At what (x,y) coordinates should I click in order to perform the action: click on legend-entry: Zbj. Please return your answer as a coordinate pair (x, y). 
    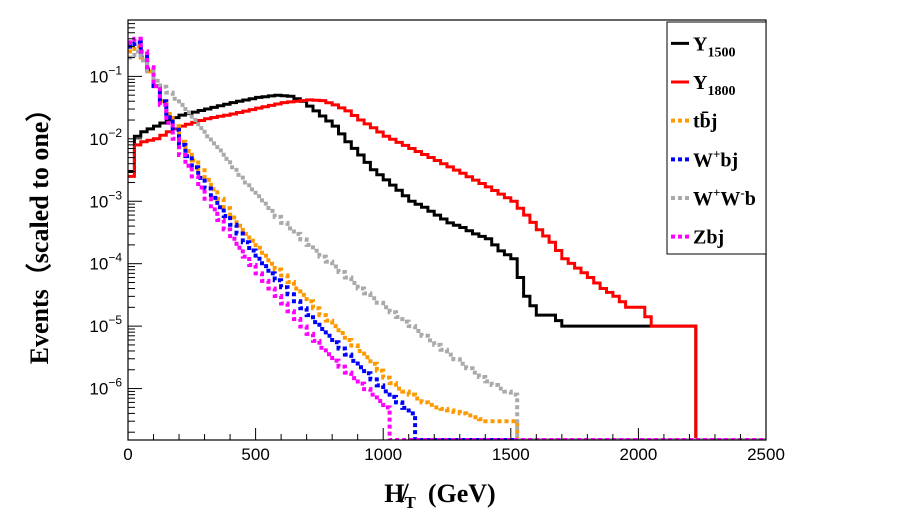
    Looking at the image, I should click on (708, 238).